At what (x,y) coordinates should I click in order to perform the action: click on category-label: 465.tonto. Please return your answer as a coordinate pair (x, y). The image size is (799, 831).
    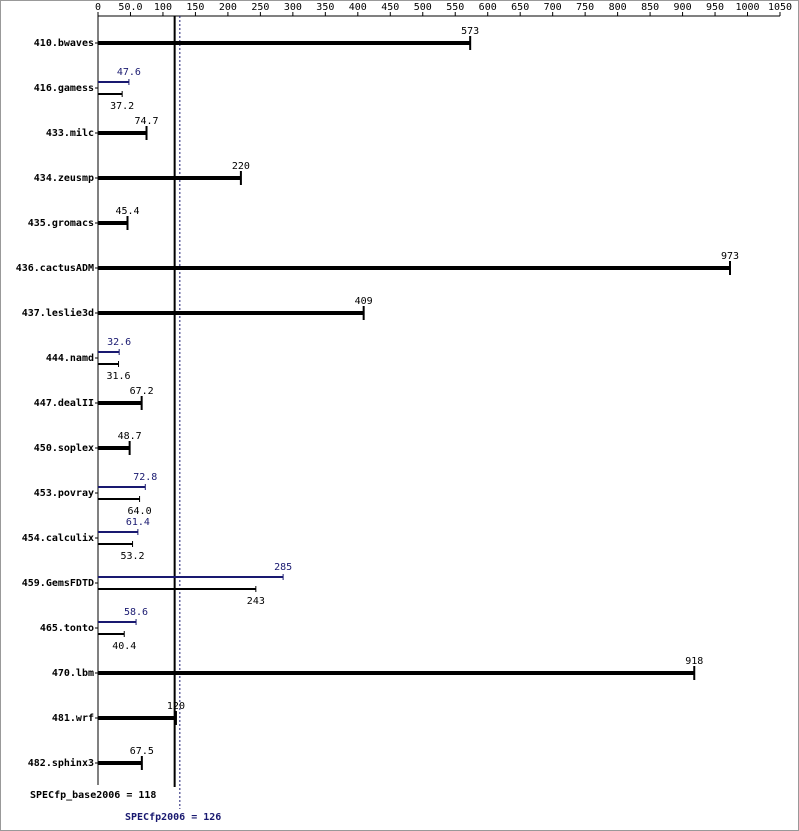
    Looking at the image, I should click on (67, 628).